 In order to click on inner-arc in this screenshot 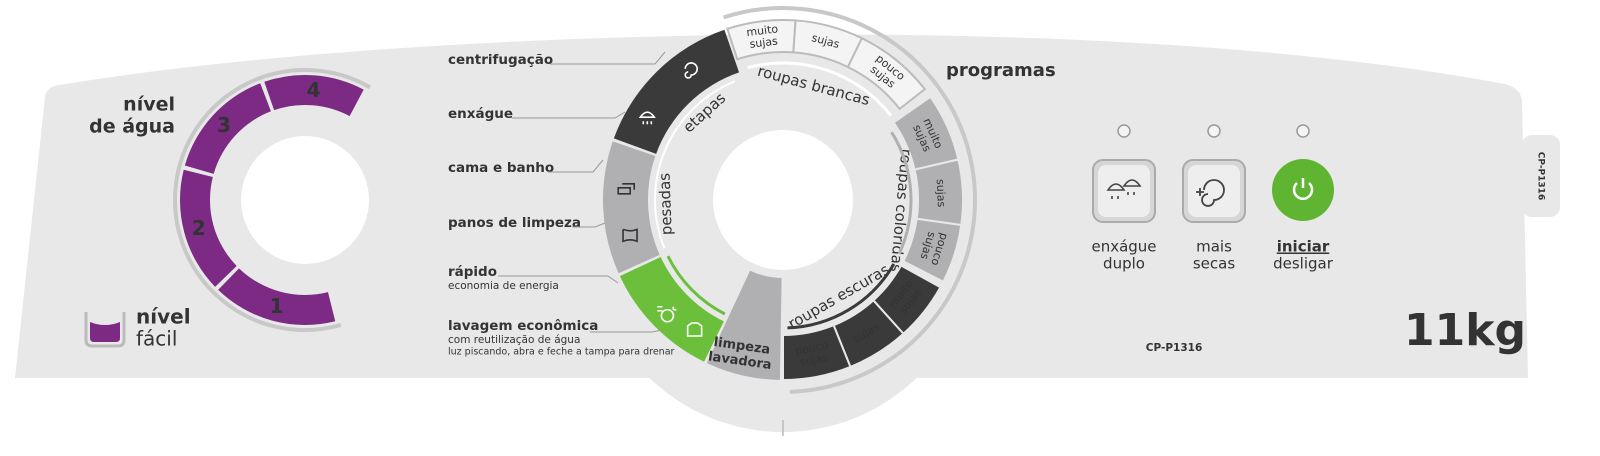, I will do `click(695, 164)`.